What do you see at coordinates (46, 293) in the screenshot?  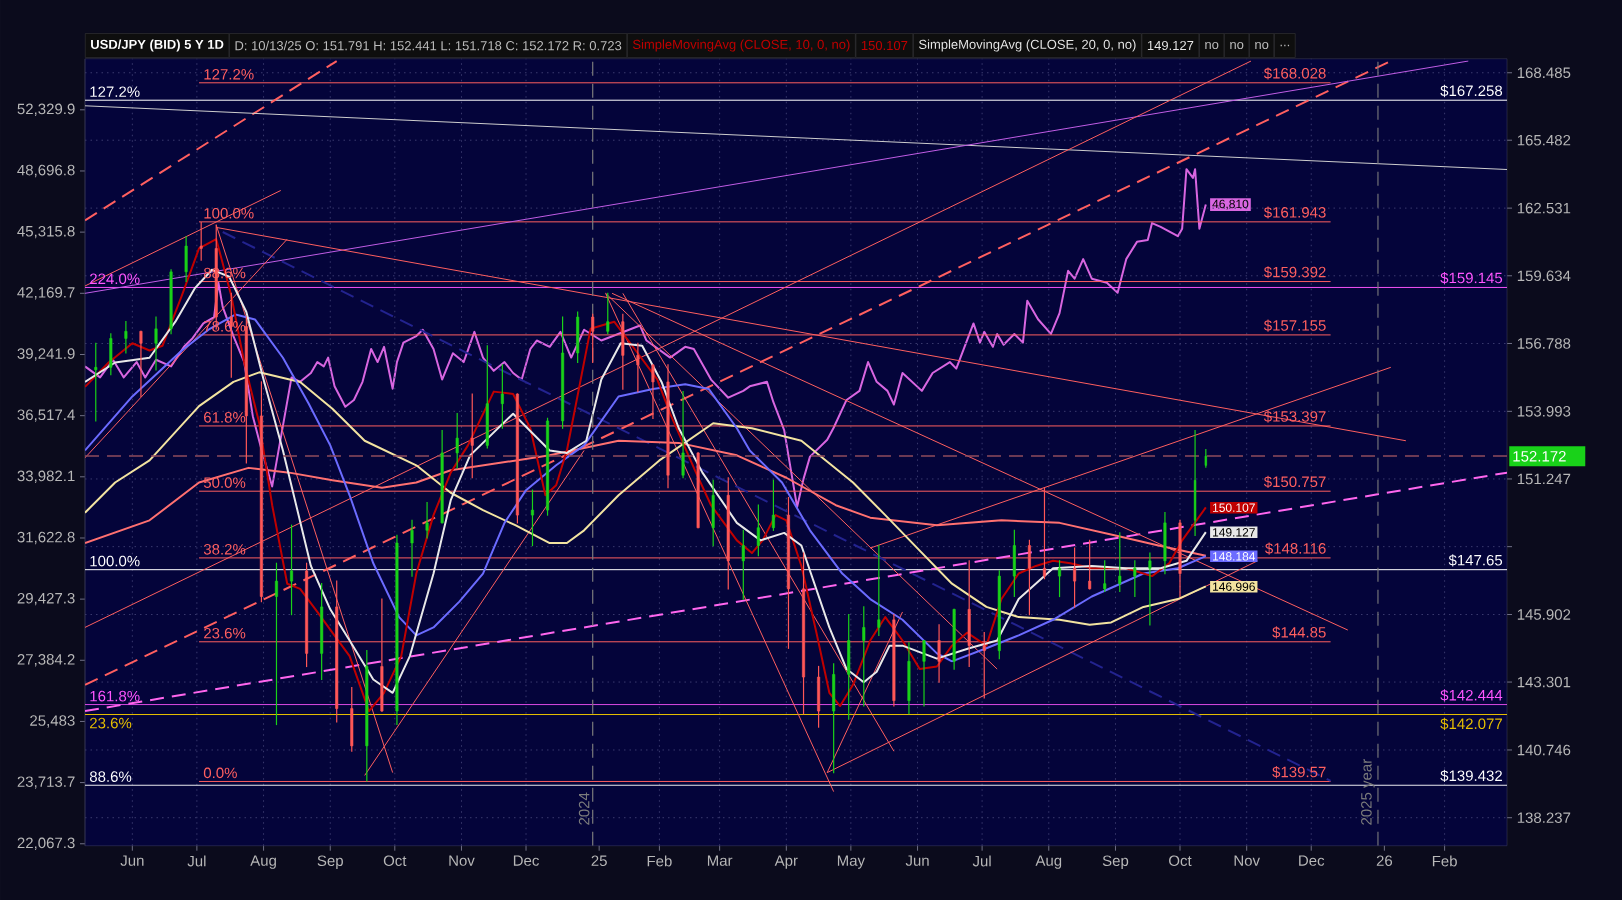 I see `y-tick-label: 42,169.7` at bounding box center [46, 293].